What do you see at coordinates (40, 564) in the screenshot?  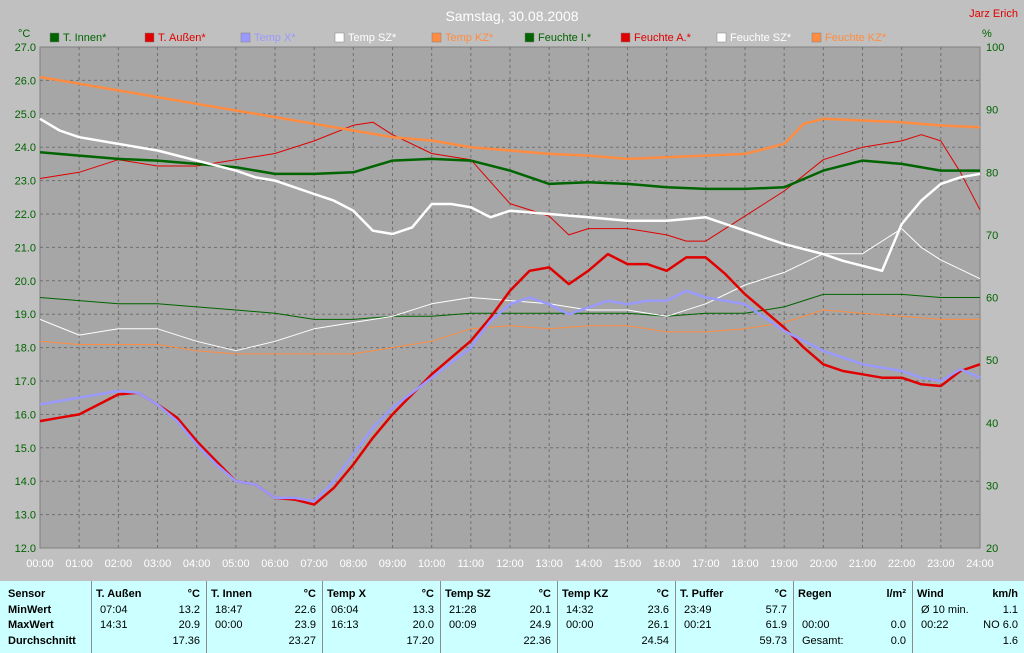 I see `x-tick-label: 00:00` at bounding box center [40, 564].